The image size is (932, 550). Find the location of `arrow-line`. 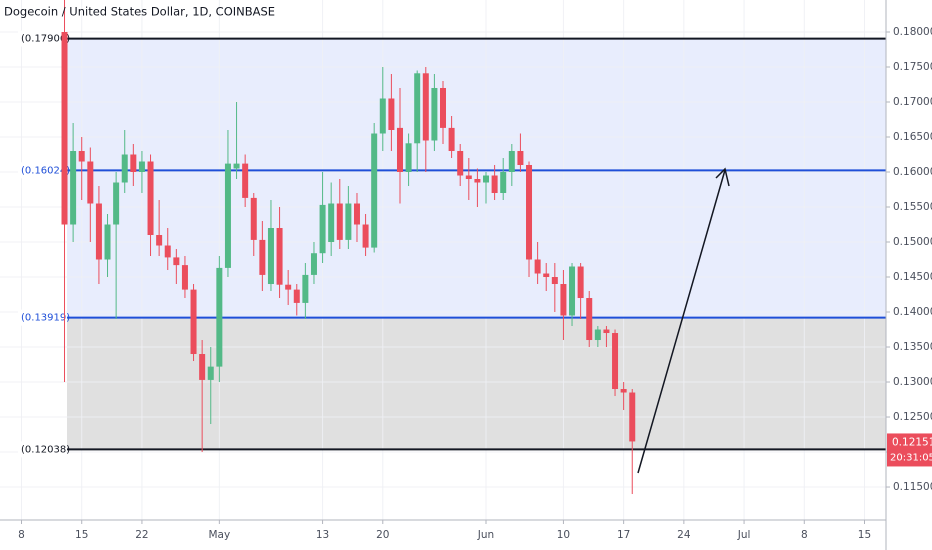

arrow-line is located at coordinates (681, 321).